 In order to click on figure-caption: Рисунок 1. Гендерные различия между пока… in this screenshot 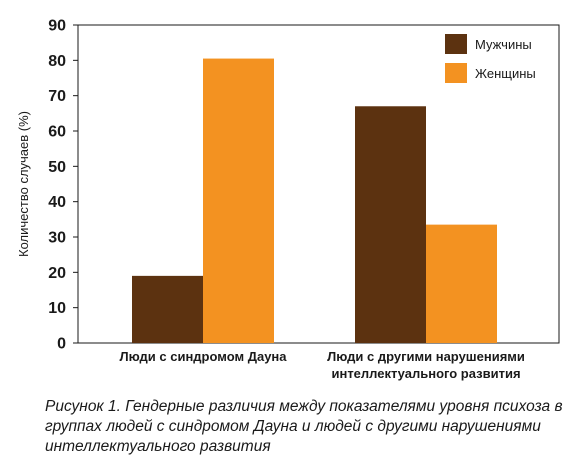, I will do `click(304, 426)`.